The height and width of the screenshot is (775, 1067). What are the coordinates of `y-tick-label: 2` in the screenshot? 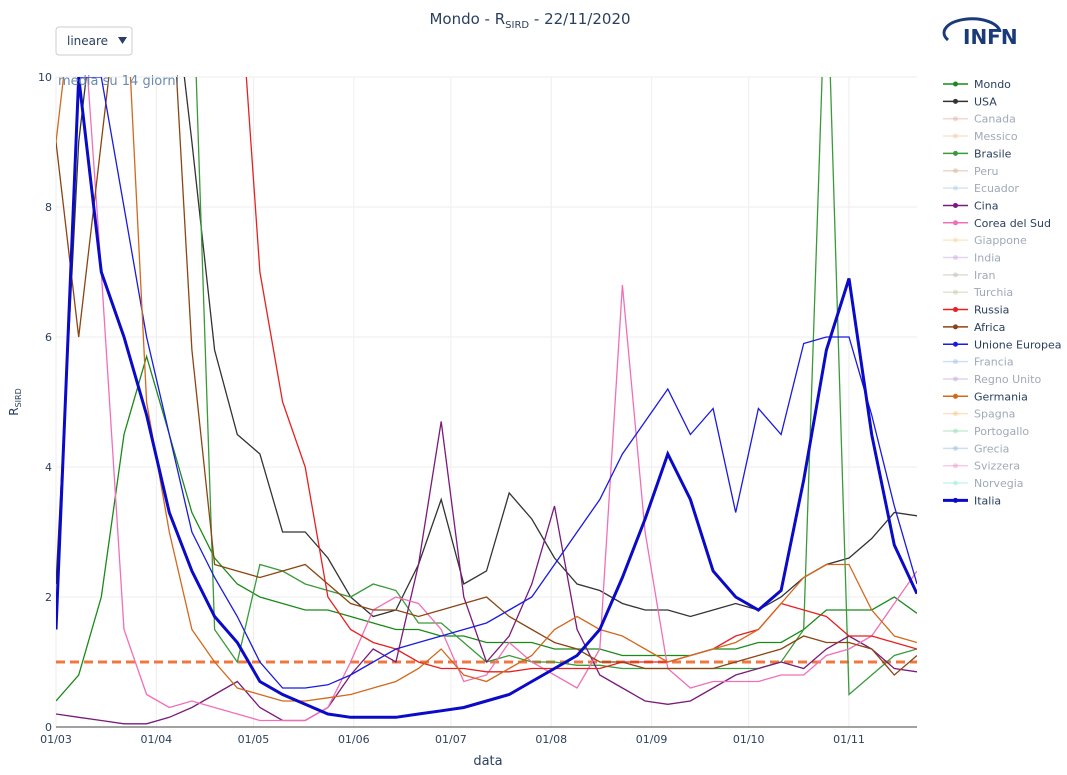 It's located at (48, 597).